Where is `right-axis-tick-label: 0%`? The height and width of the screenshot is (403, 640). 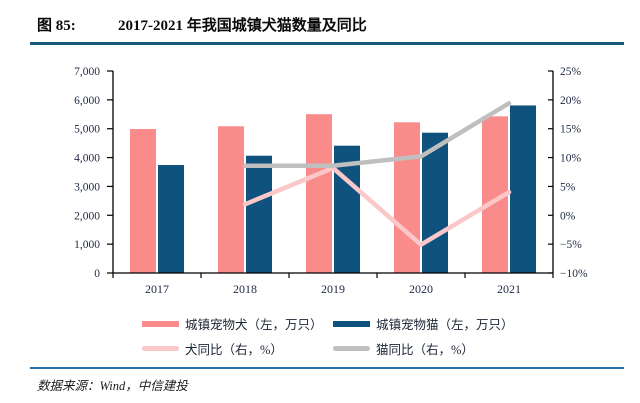 right-axis-tick-label: 0% is located at coordinates (568, 216).